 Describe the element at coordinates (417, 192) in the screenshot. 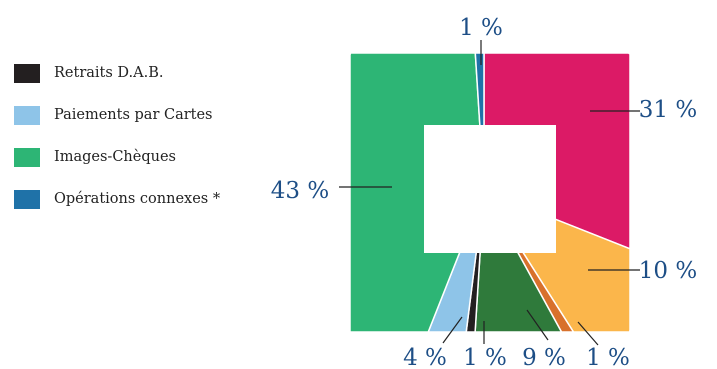

I see `pie-slice` at that location.